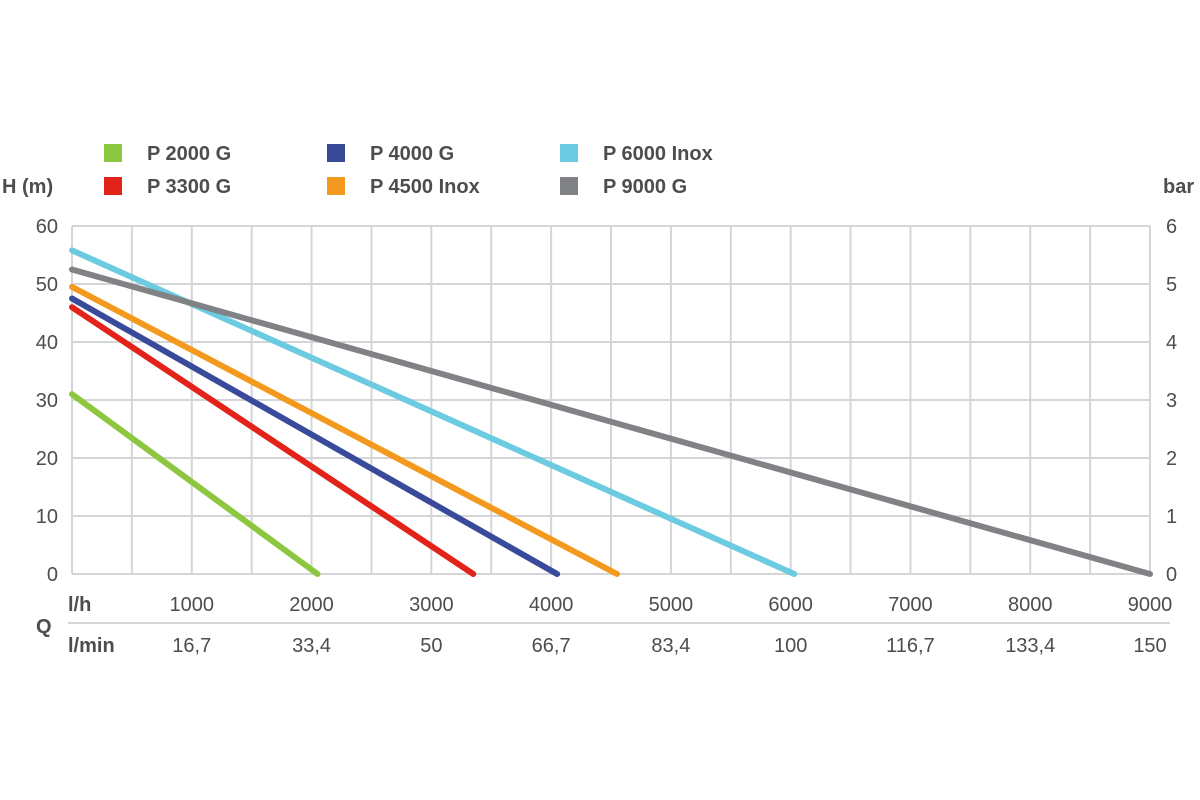 The width and height of the screenshot is (1200, 800). Describe the element at coordinates (311, 646) in the screenshot. I see `x-tick-label-lmin: 33,4` at that location.